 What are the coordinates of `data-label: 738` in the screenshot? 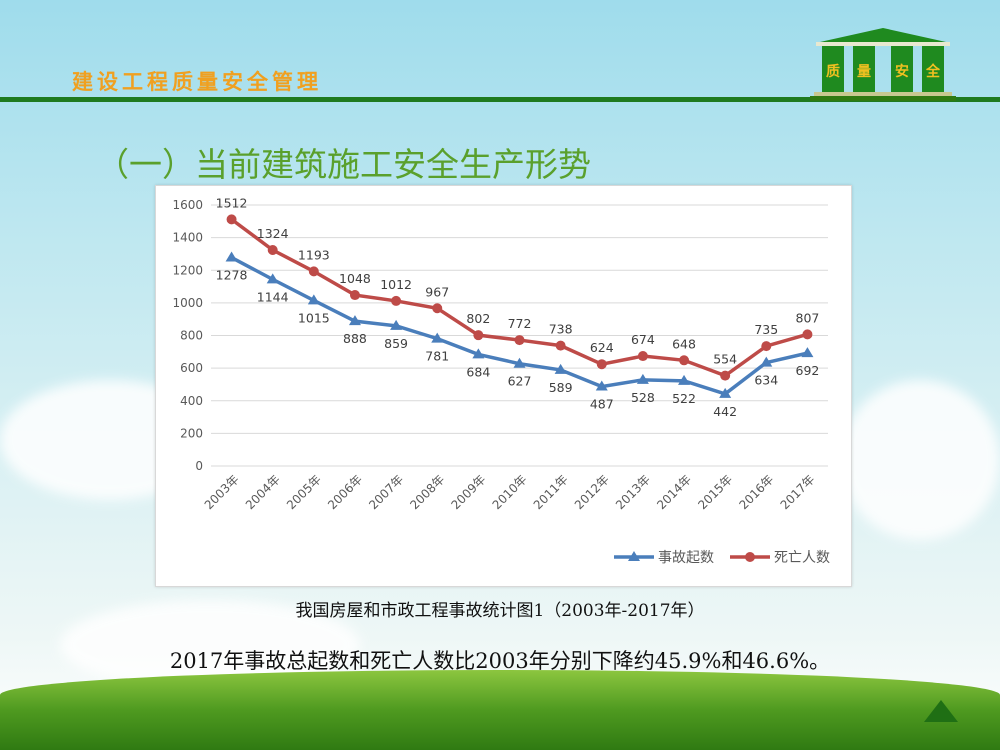 It's located at (561, 329).